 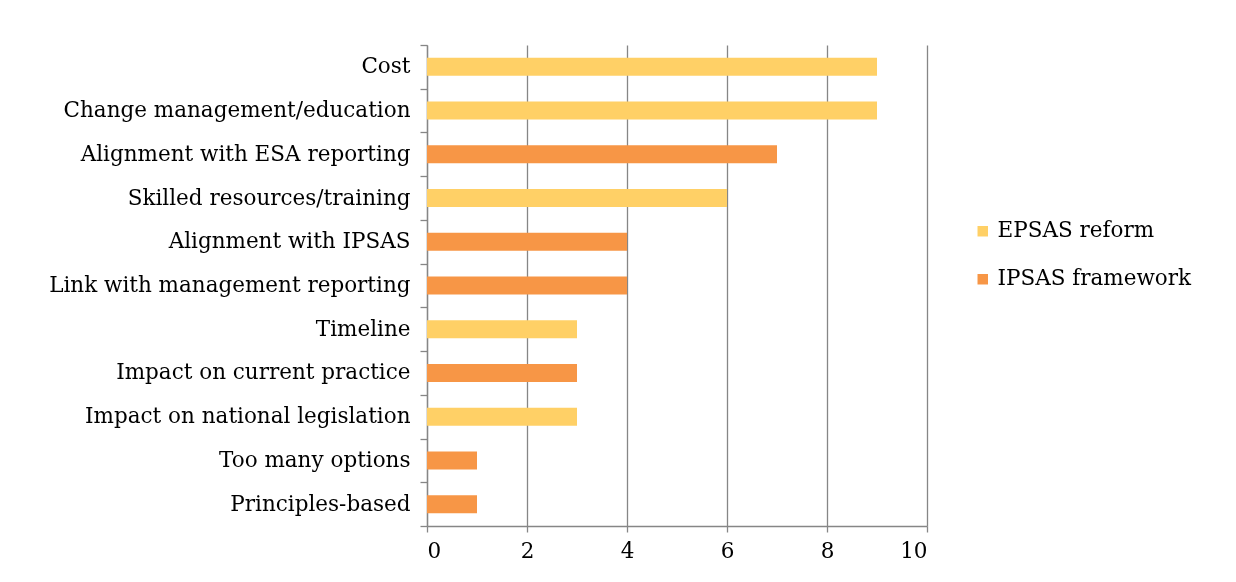 What do you see at coordinates (245, 153) in the screenshot?
I see `y-tick-label: Alignment with ESA reporting` at bounding box center [245, 153].